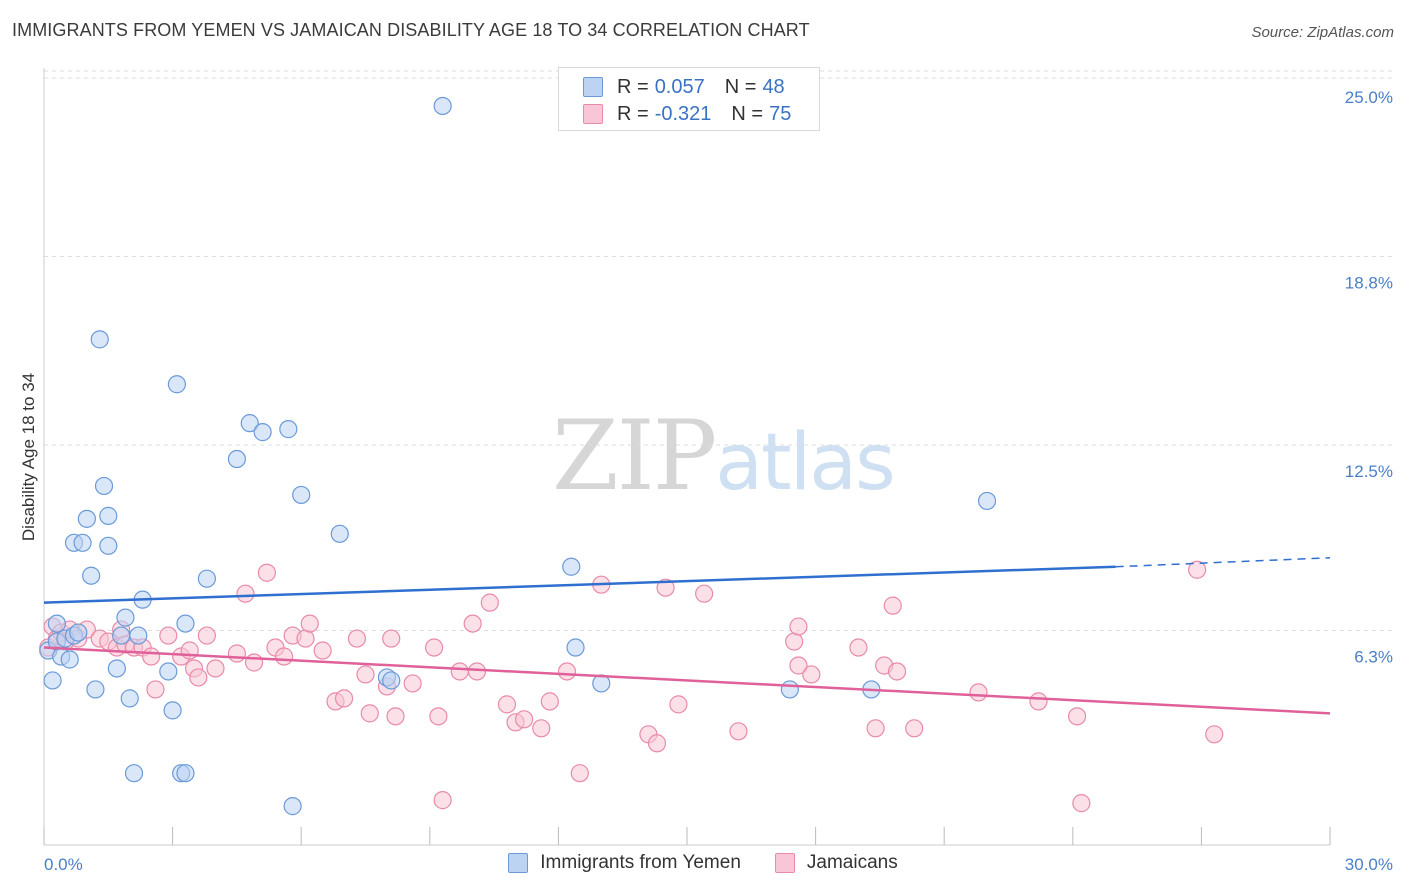 The image size is (1406, 892). I want to click on legend-row-jamaicans: R = -0.321 N = 75, so click(687, 114).